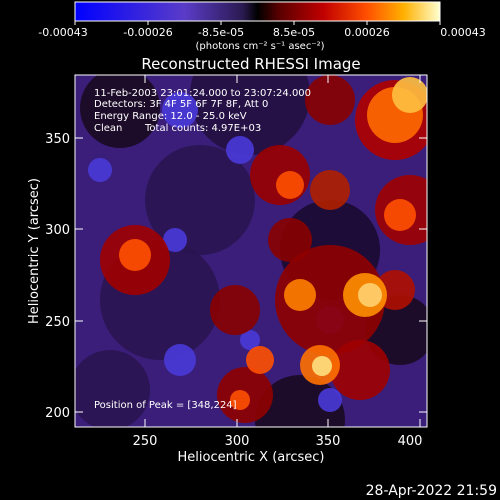 The height and width of the screenshot is (500, 500). I want to click on x-tick-label: 250, so click(145, 441).